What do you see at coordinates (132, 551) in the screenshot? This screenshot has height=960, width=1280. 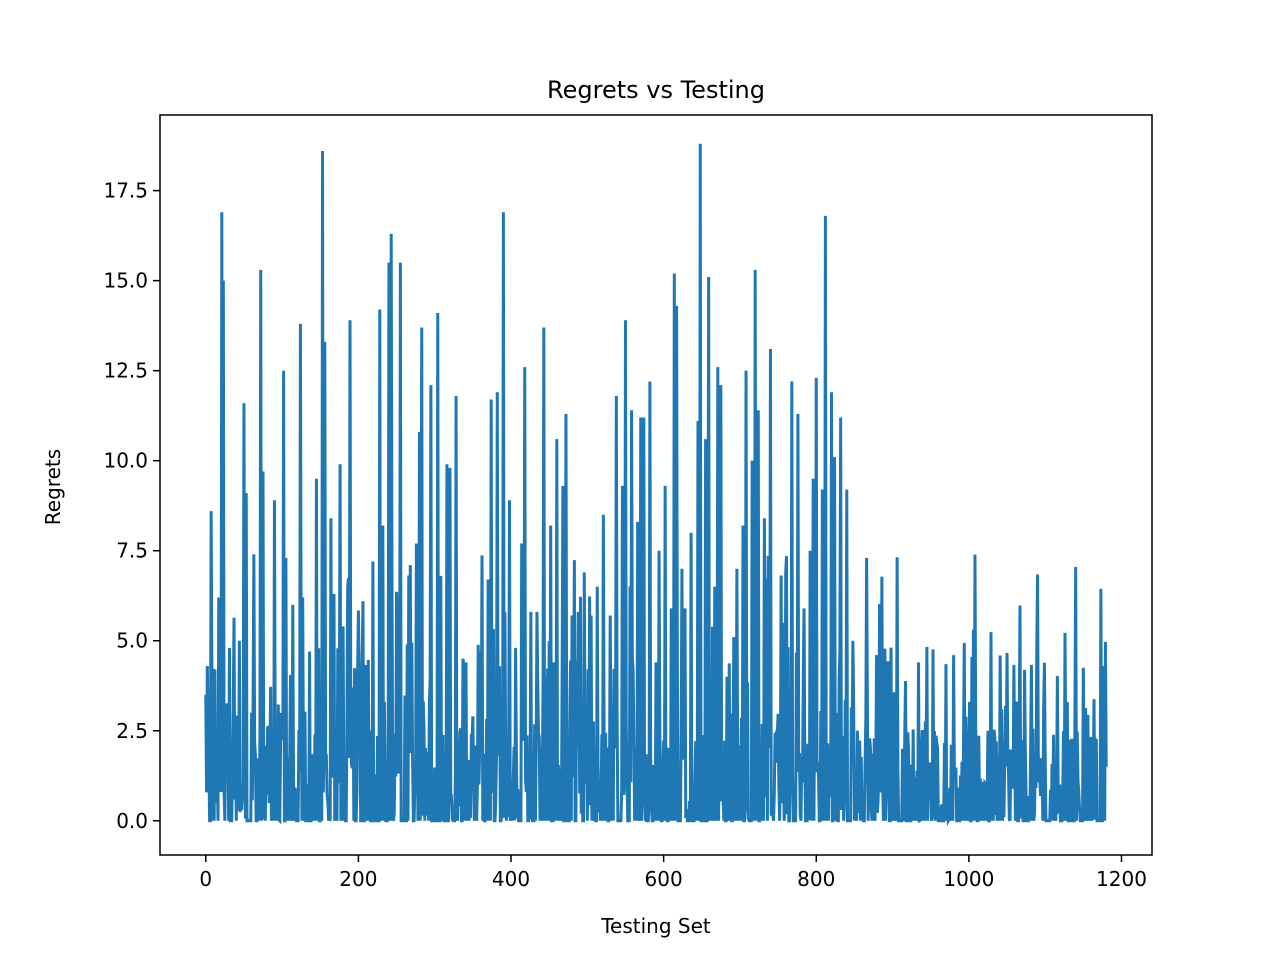 I see `y-tick-label: 7.5` at bounding box center [132, 551].